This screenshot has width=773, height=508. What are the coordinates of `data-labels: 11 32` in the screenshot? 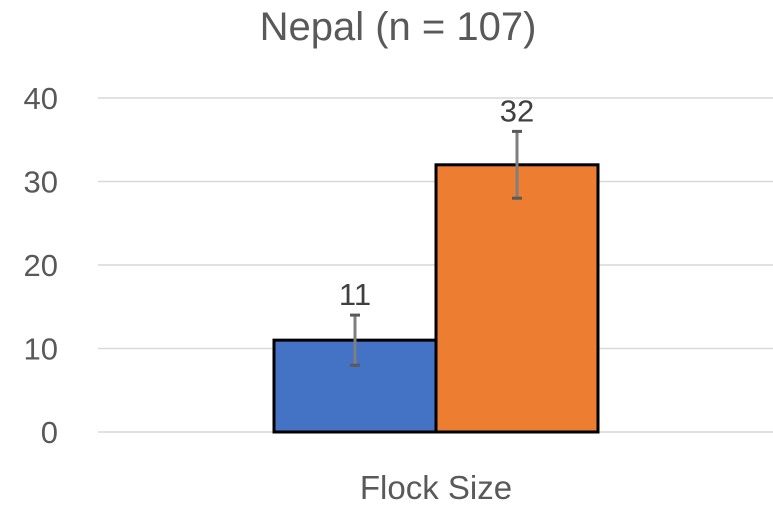 It's located at (436, 202).